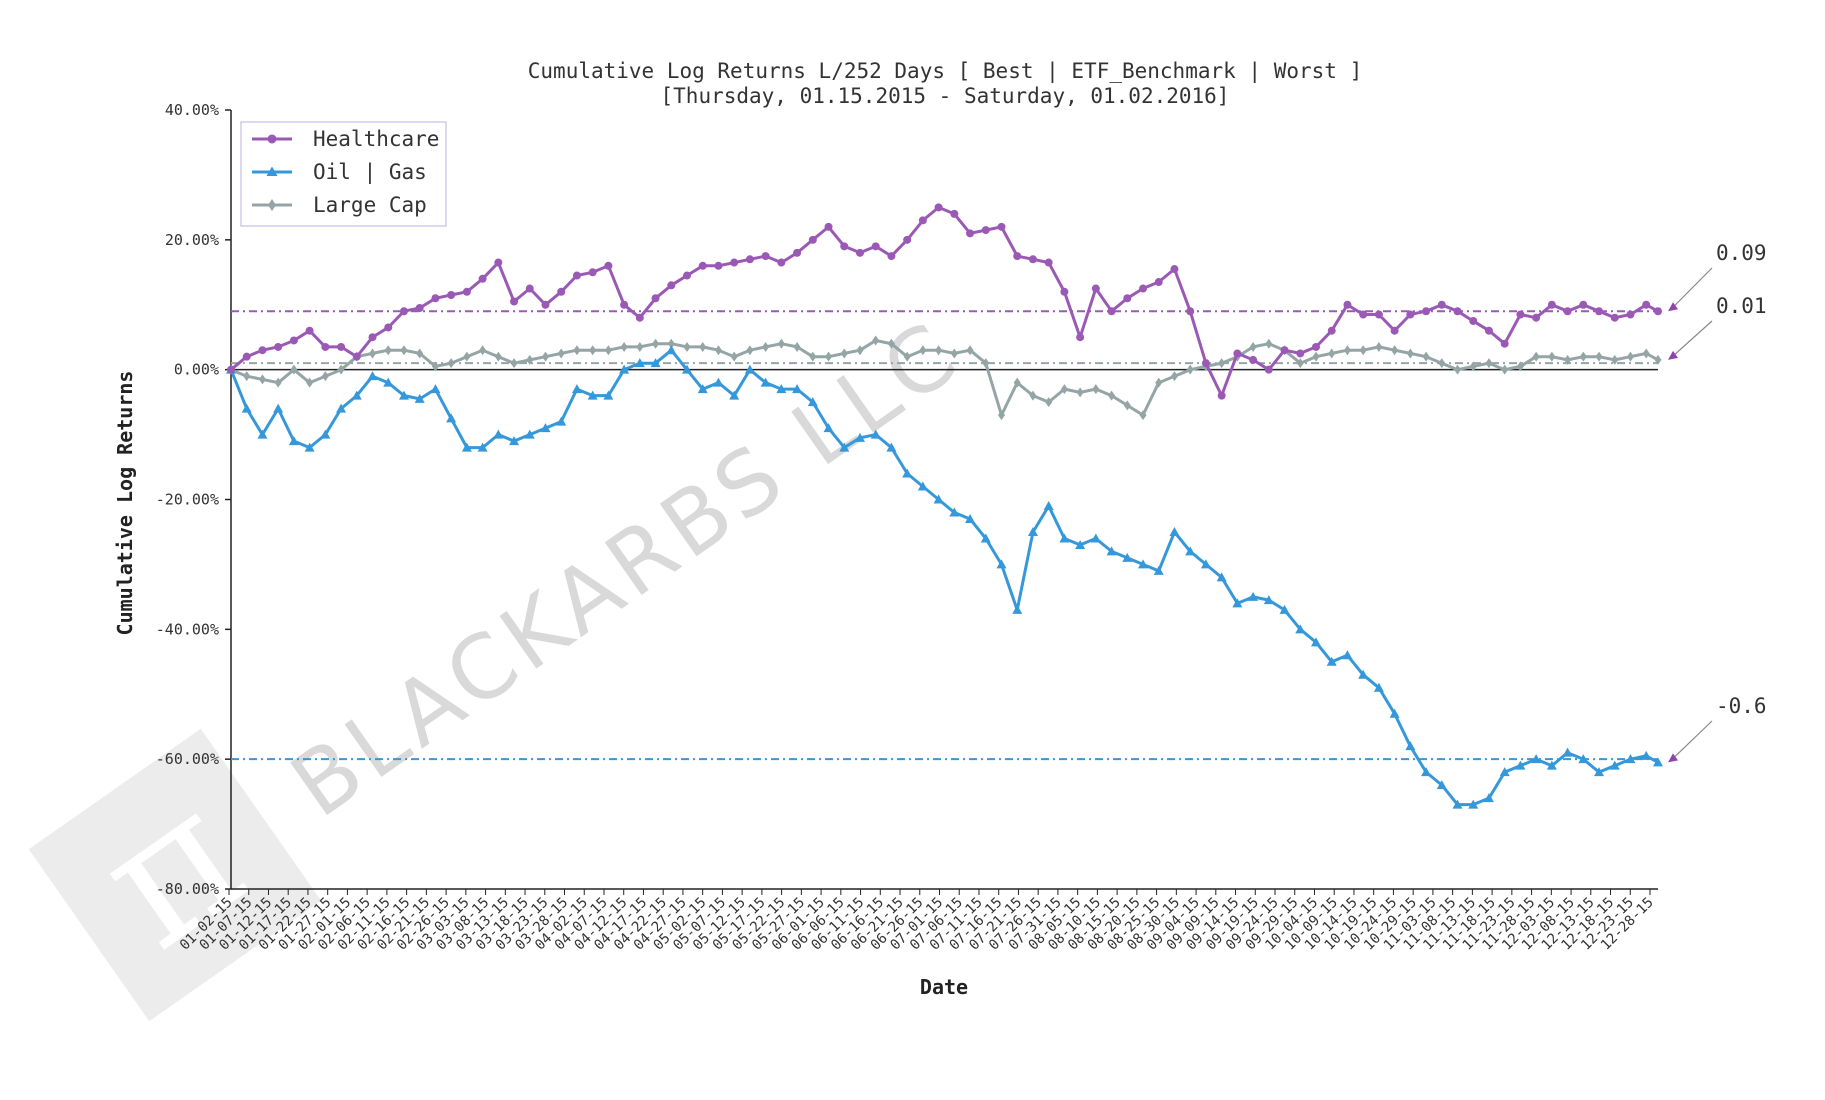 Image resolution: width=1825 pixels, height=1100 pixels. I want to click on legend-item-healthcare: Healthcare, so click(345, 139).